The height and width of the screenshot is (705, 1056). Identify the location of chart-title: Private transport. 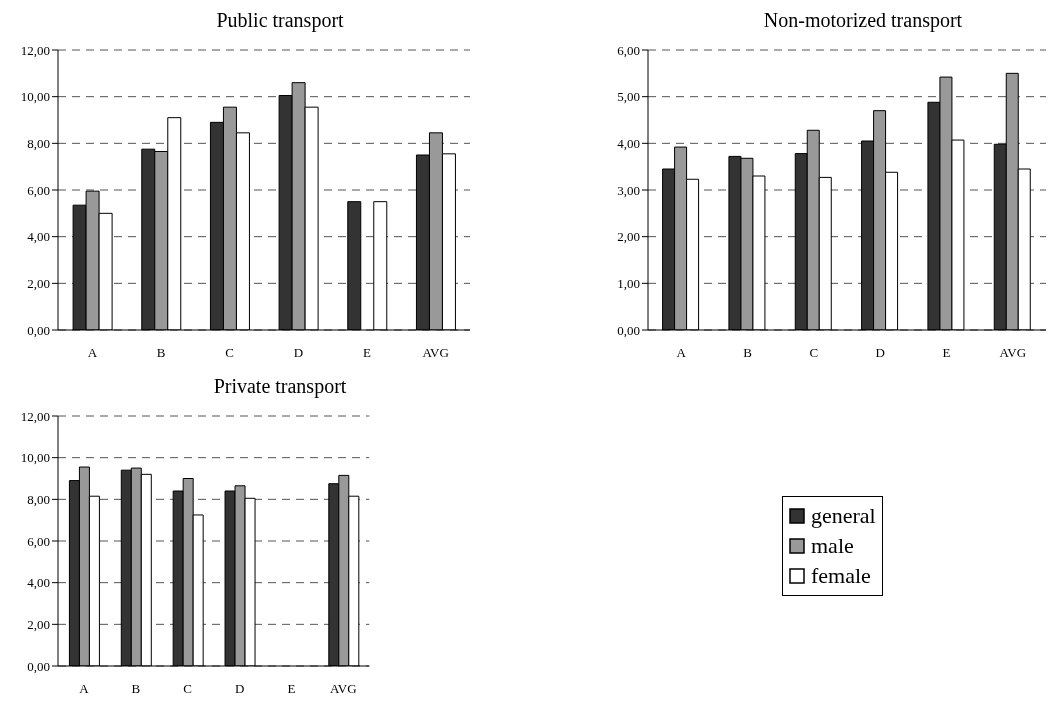
(280, 387).